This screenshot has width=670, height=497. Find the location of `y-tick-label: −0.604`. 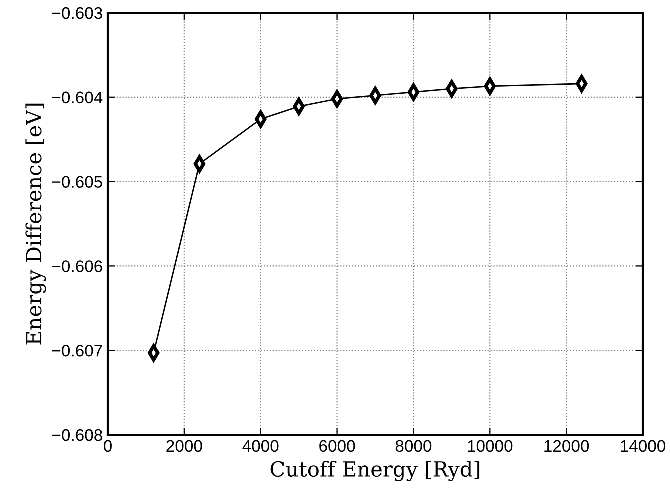

y-tick-label: −0.604 is located at coordinates (77, 98).